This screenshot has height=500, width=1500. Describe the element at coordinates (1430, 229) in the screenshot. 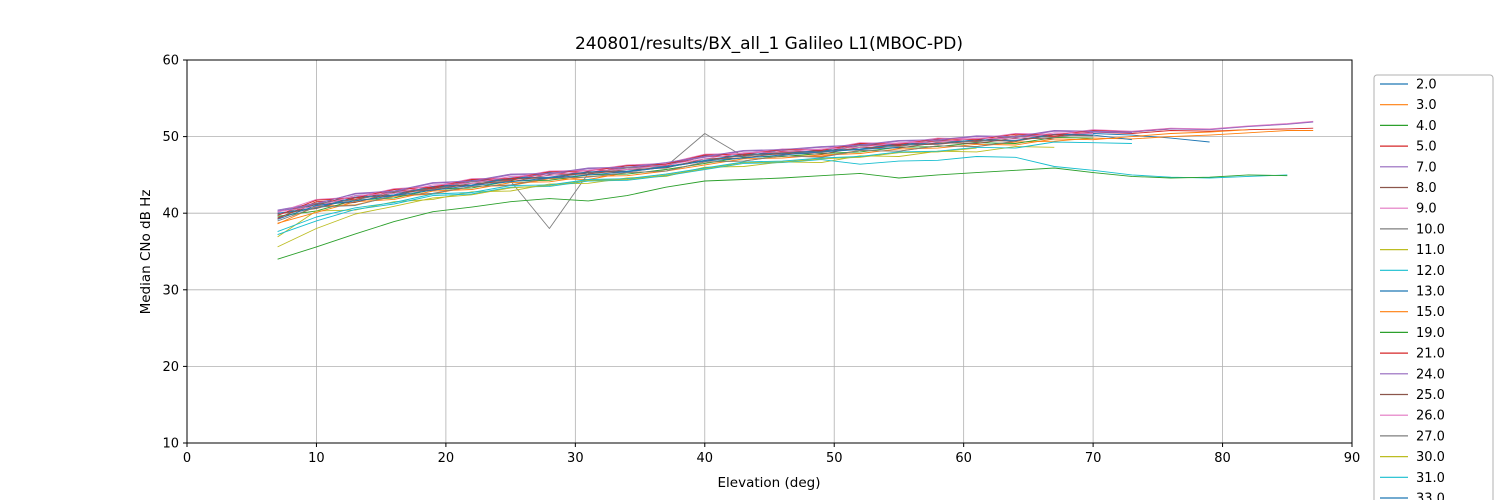

I see `legend-label-10.0: 10.0` at that location.